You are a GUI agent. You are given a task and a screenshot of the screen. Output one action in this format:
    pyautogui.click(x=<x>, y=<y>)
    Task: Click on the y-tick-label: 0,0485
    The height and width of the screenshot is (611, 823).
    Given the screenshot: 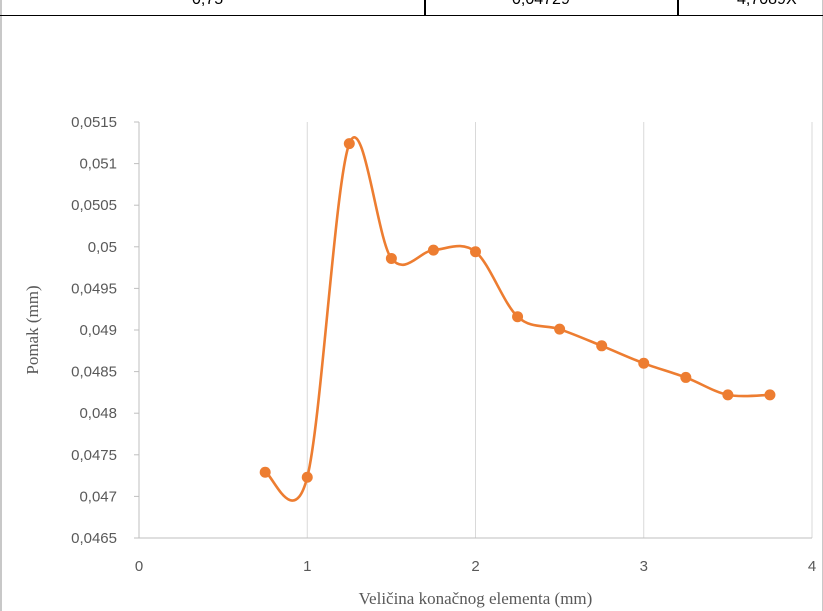 What is the action you would take?
    pyautogui.click(x=94, y=372)
    